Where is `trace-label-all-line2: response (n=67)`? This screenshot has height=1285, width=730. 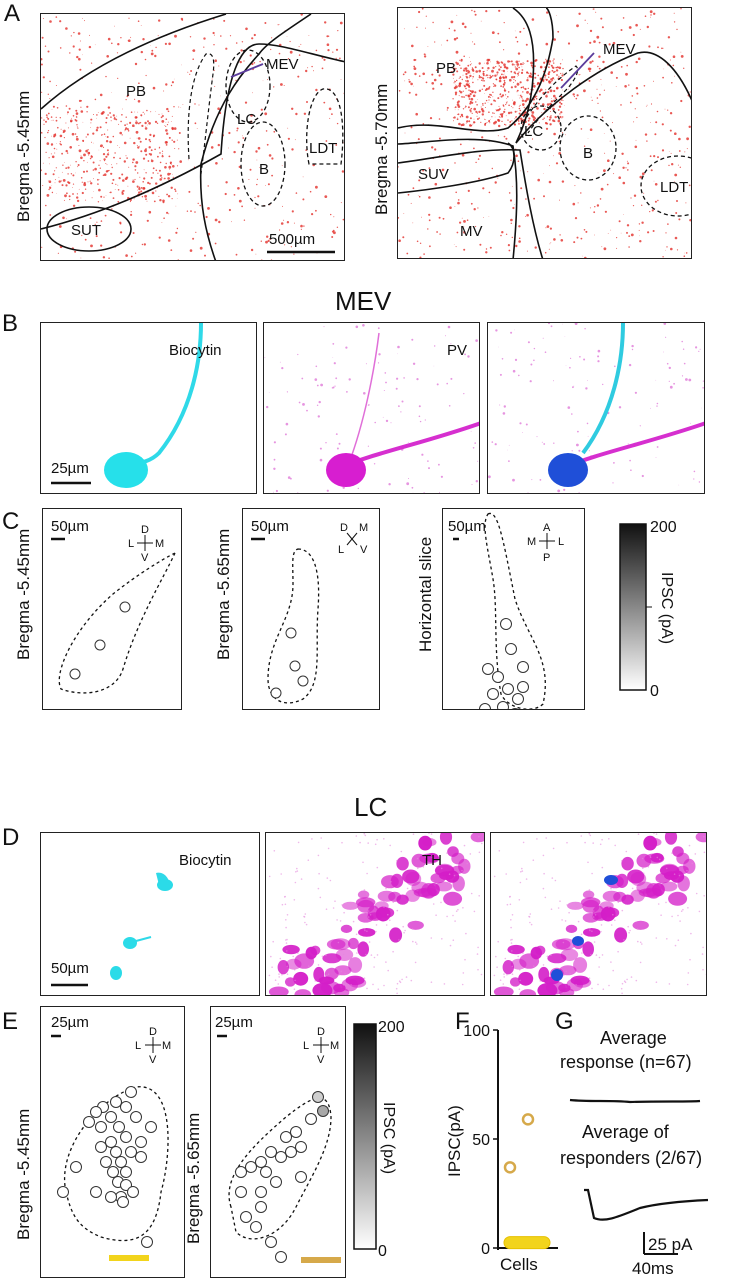 trace-label-all-line2: response (n=67) is located at coordinates (626, 1062).